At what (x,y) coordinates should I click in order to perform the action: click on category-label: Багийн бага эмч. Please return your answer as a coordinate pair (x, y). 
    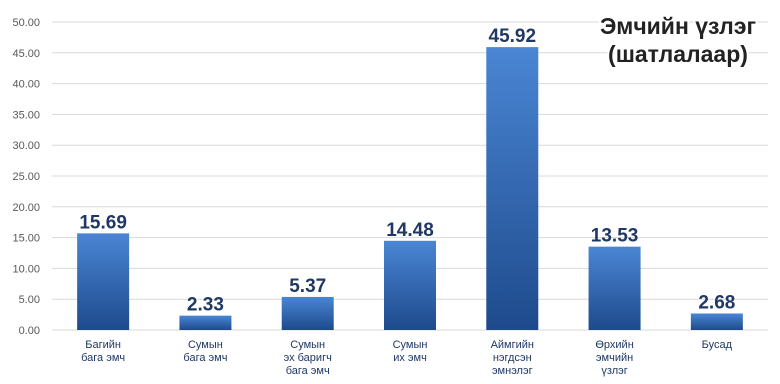
    Looking at the image, I should click on (103, 351).